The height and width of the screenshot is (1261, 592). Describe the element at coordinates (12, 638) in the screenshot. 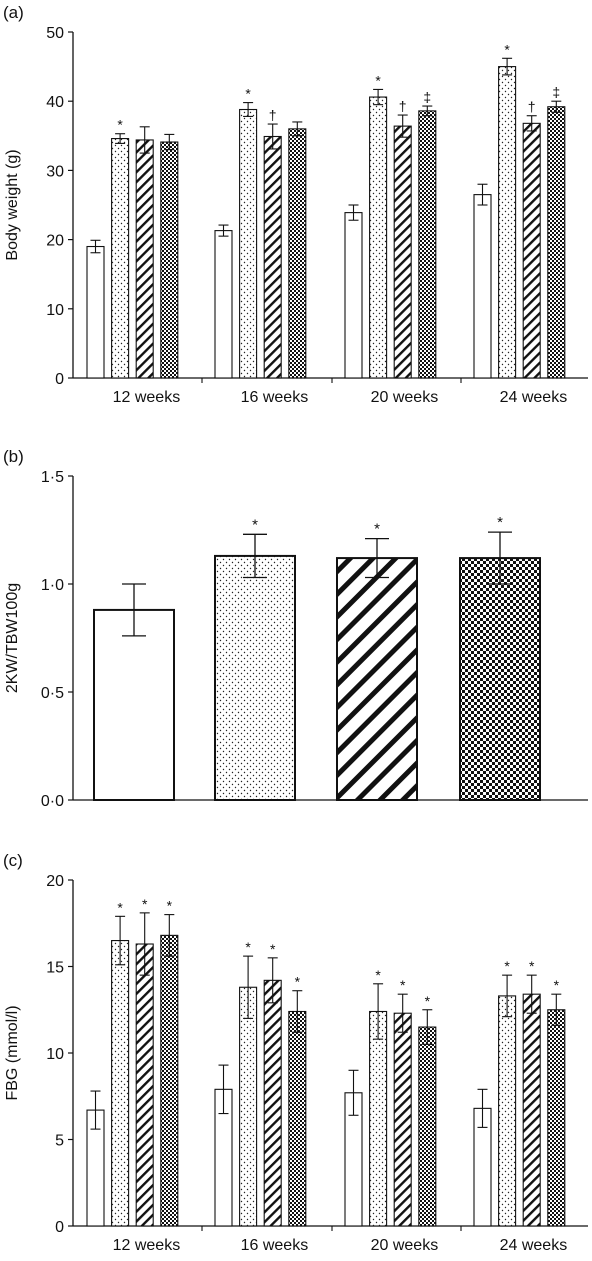

I see `y-axis-title: 2KW/TBW100g` at that location.